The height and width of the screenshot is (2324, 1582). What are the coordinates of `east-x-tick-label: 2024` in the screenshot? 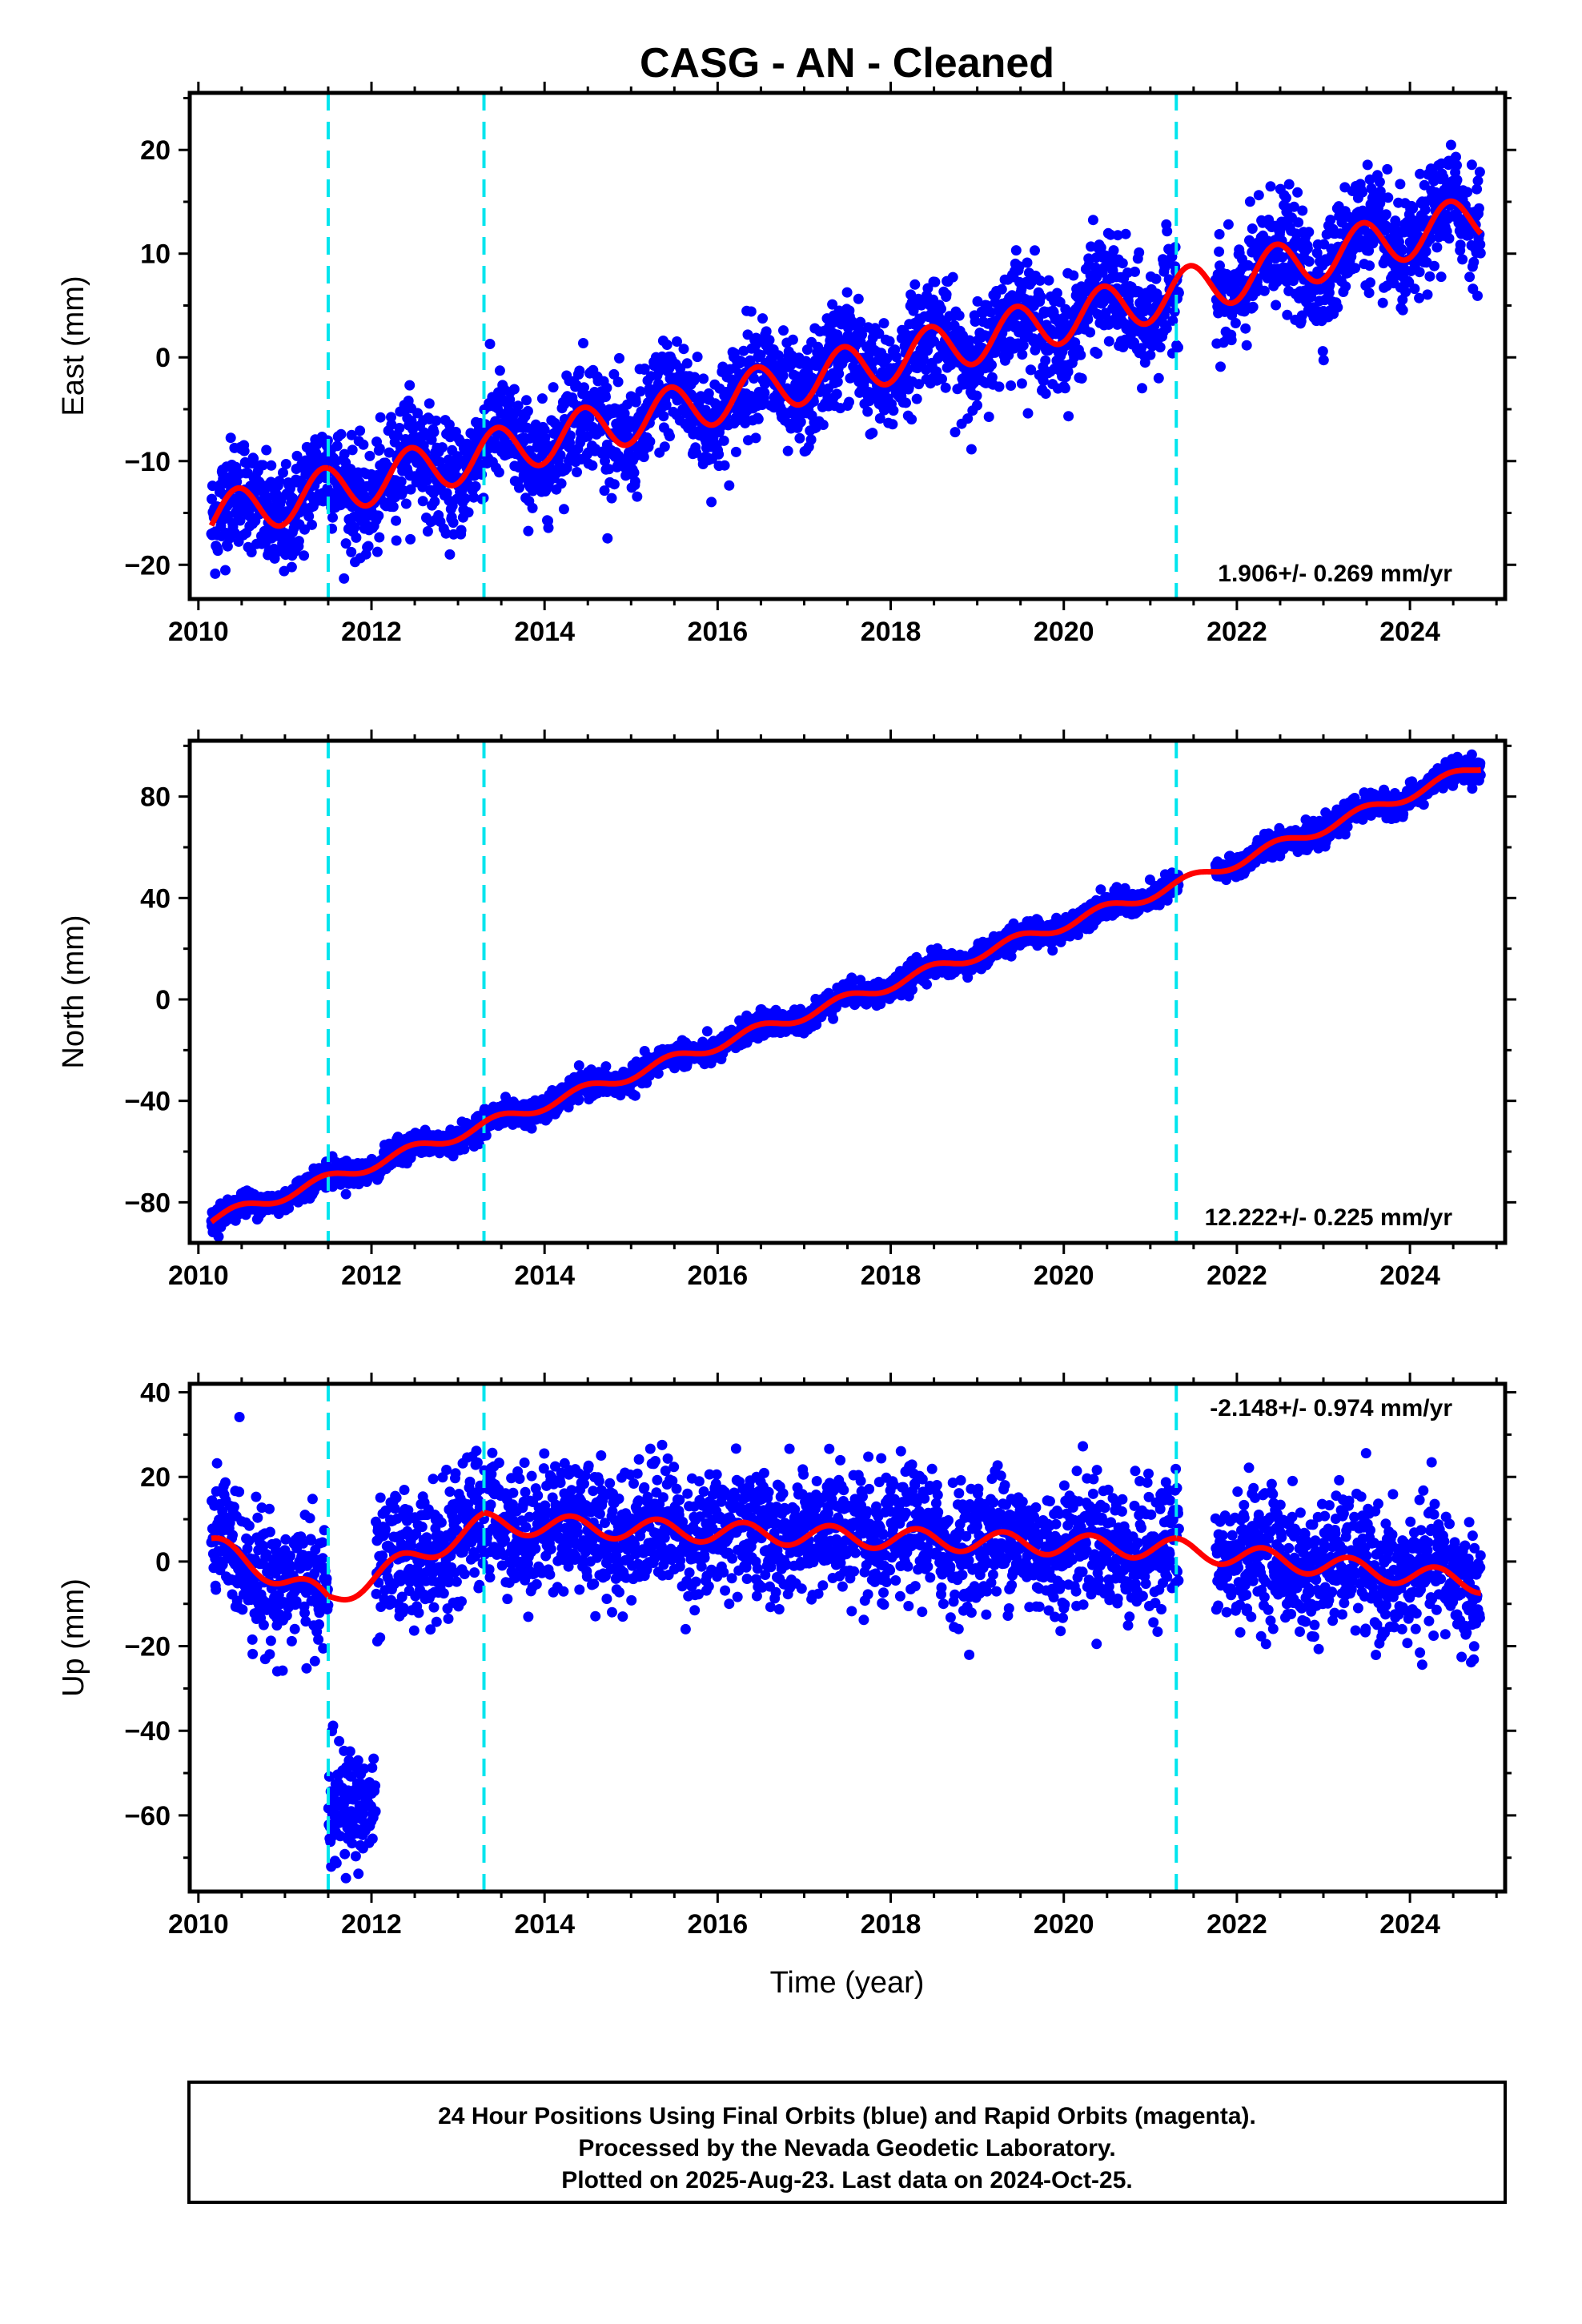 It's located at (1409, 632).